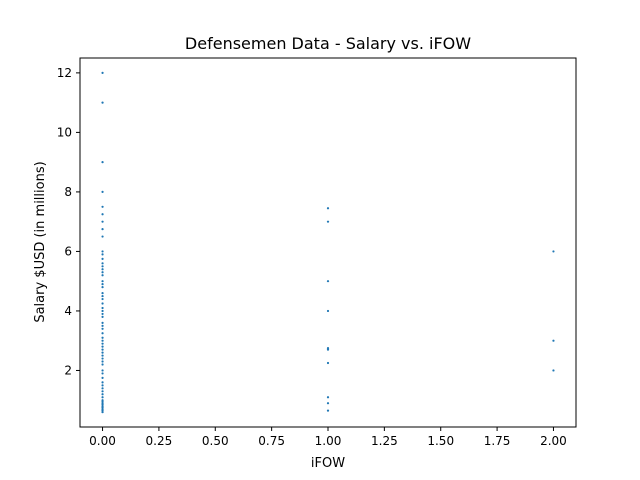 This screenshot has width=640, height=480. I want to click on y-tick-label: 12, so click(64, 73).